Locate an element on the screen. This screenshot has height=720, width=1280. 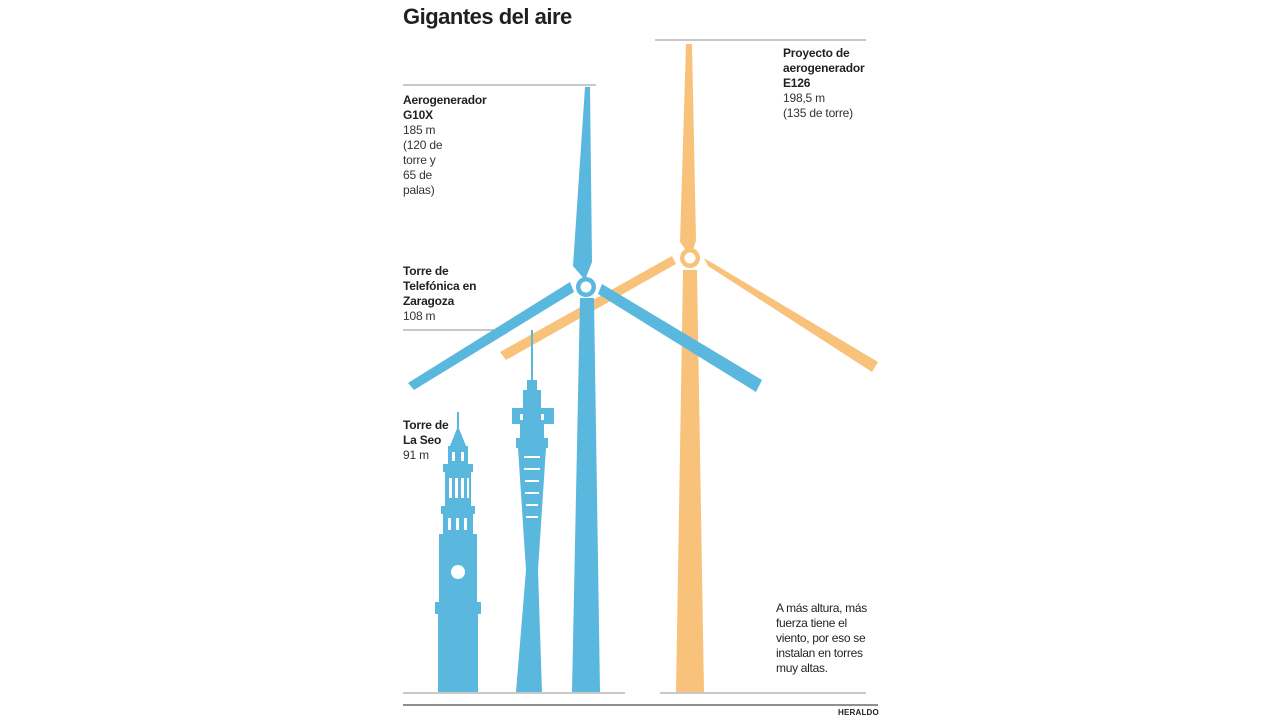
e126-blade-up is located at coordinates (688, 150).